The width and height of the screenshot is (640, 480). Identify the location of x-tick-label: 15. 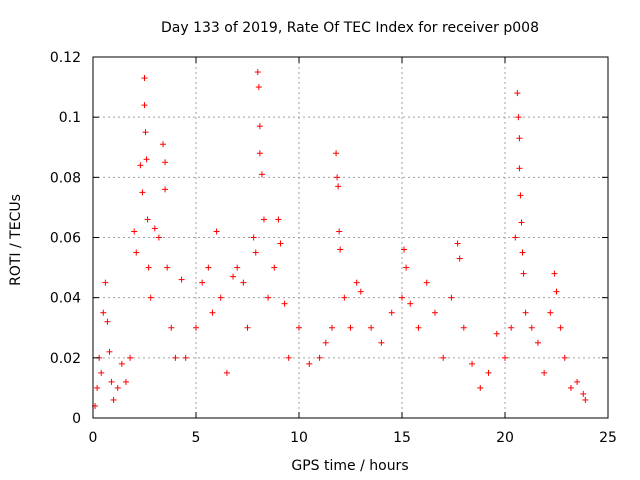
(402, 438).